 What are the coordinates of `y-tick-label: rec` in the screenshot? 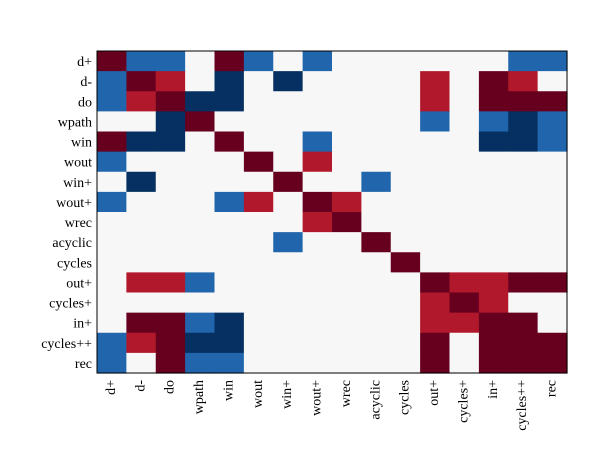 It's located at (83, 364).